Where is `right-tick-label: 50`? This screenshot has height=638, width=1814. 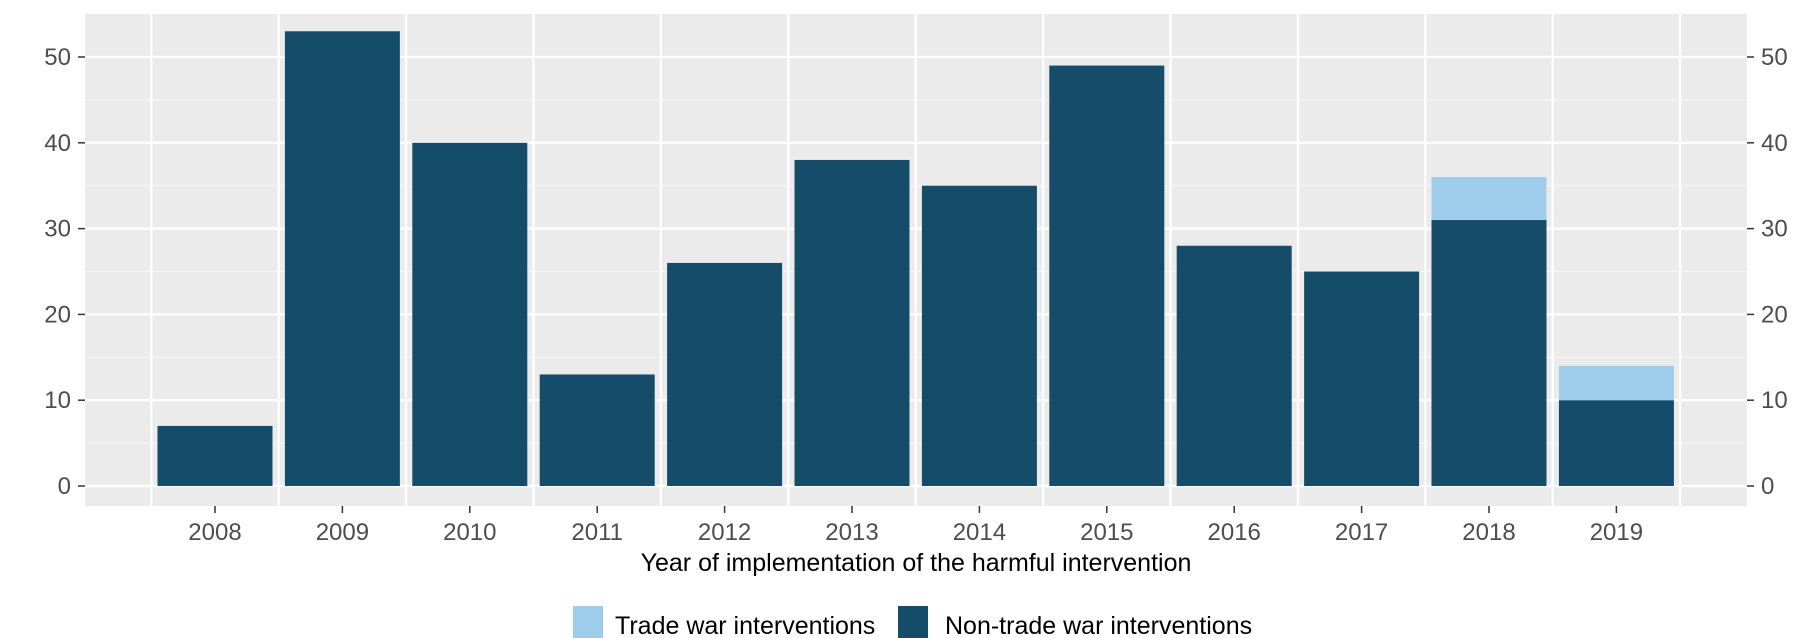
right-tick-label: 50 is located at coordinates (1774, 57).